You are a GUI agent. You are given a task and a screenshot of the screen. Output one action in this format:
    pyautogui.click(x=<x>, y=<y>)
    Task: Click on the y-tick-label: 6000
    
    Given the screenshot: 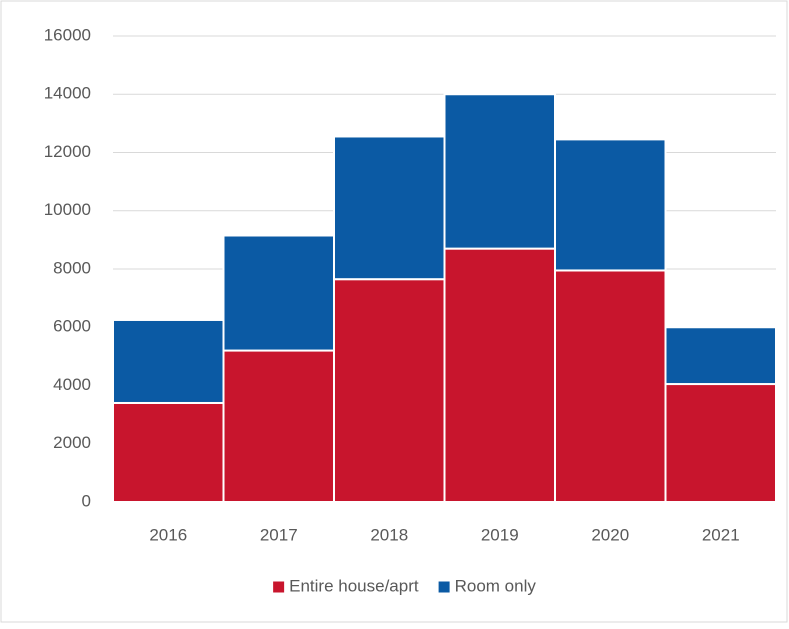 What is the action you would take?
    pyautogui.click(x=72, y=326)
    